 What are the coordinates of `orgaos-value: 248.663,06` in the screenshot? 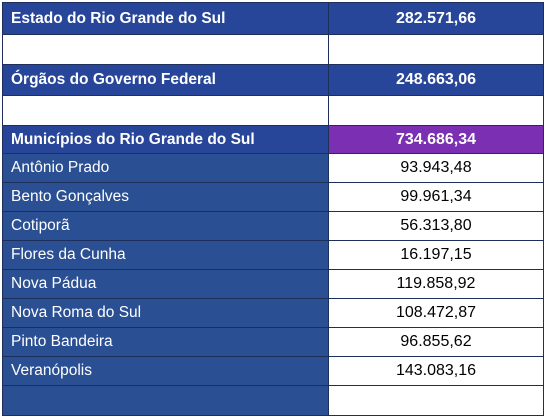 It's located at (436, 80).